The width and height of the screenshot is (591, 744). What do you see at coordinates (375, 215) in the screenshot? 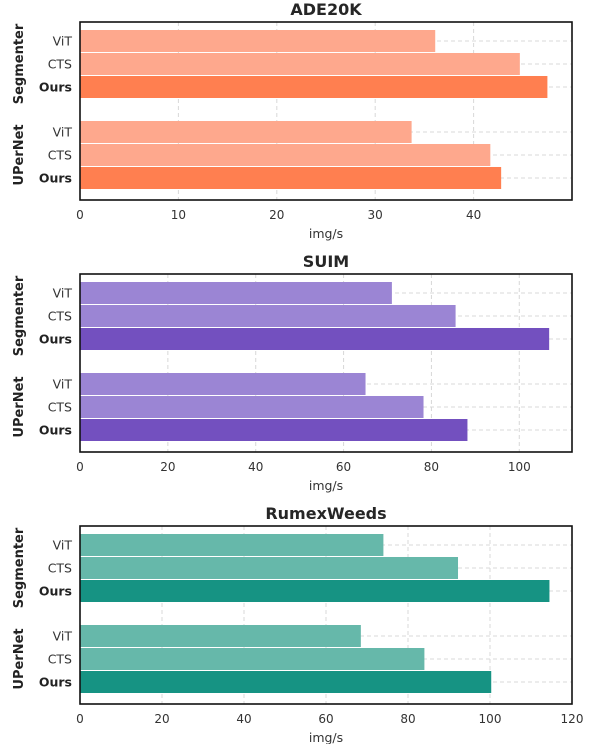
I see `x-tick-label: 30` at bounding box center [375, 215].